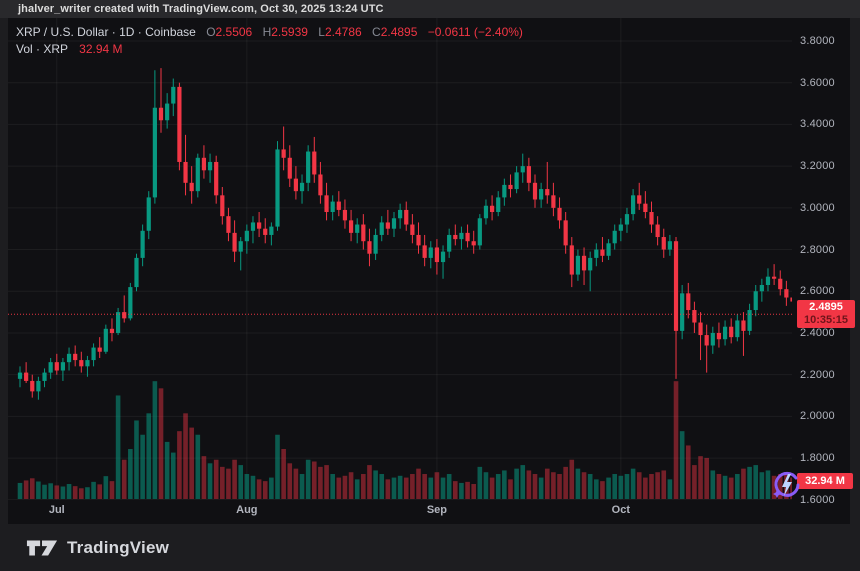  What do you see at coordinates (817, 374) in the screenshot?
I see `price-tick-label: 2.2000` at bounding box center [817, 374].